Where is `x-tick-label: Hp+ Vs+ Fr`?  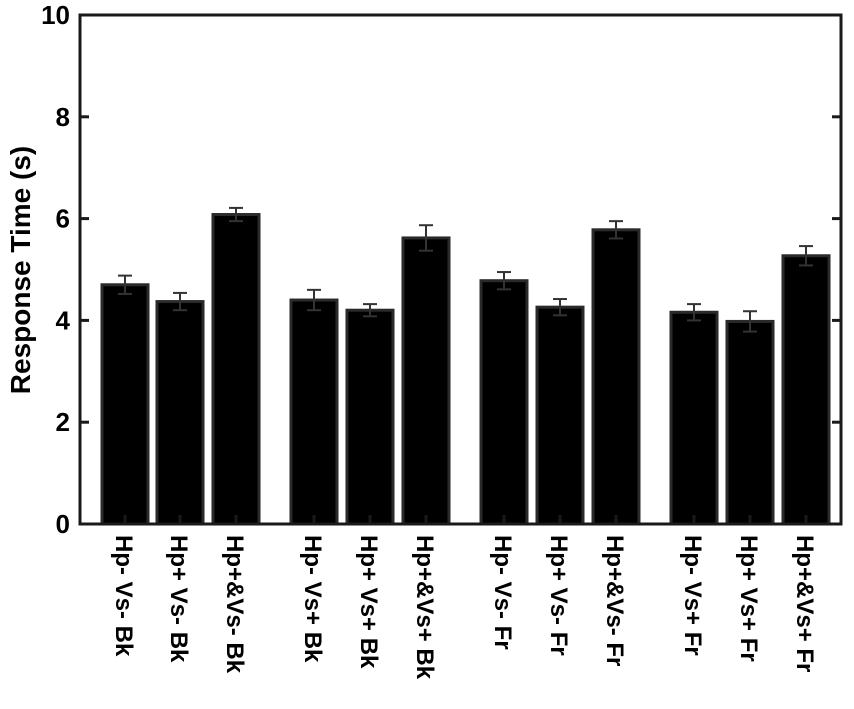
x-tick-label: Hp+ Vs+ Fr is located at coordinates (748, 598).